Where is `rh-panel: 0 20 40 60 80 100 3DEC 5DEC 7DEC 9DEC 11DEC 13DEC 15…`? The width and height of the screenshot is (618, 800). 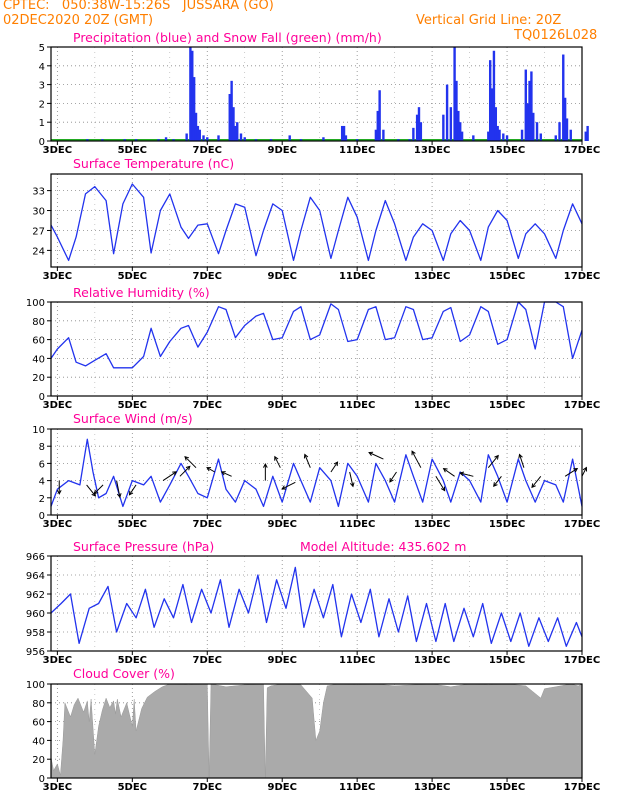 rh-panel: 0 20 40 60 80 100 3DEC 5DEC 7DEC 9DEC 11DEC 13DEC 15… is located at coordinates (313, 348).